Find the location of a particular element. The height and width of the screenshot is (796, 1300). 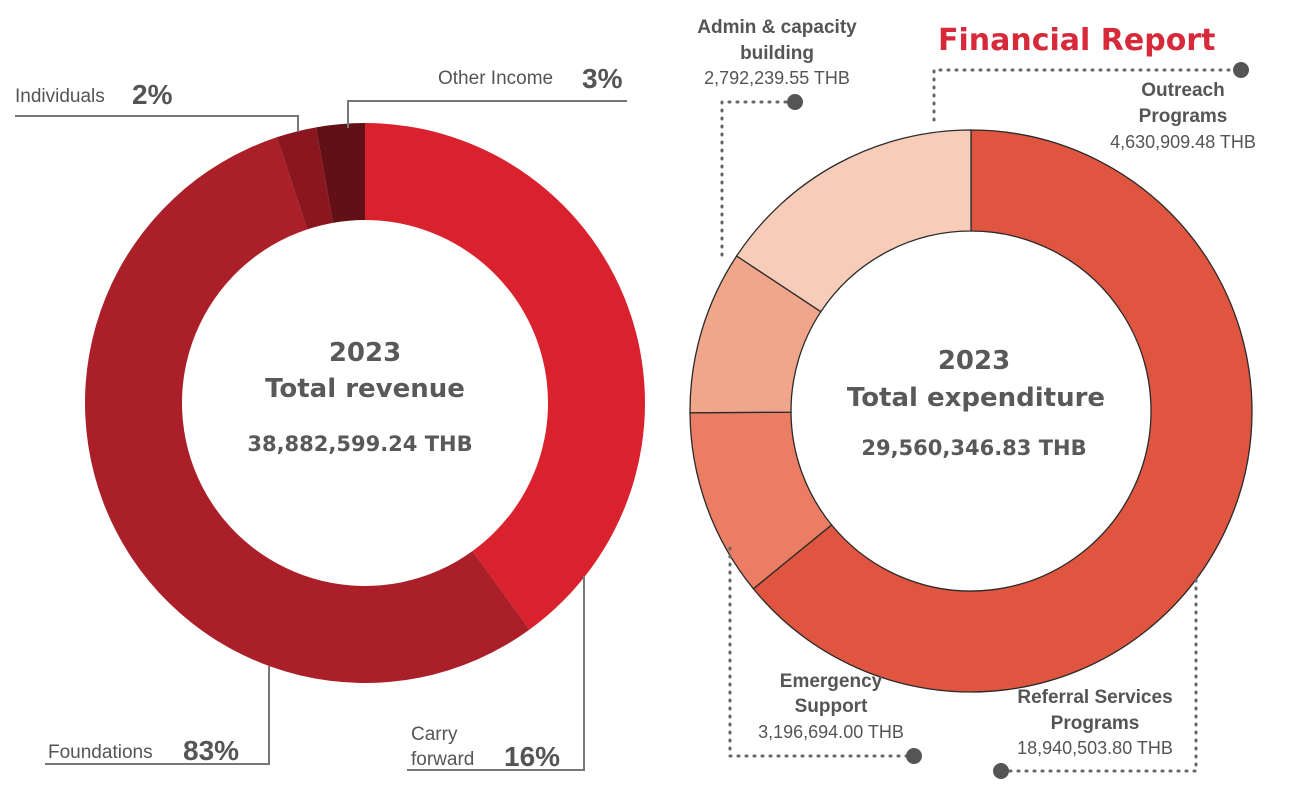

label-foundations-percent: 83% is located at coordinates (211, 750).